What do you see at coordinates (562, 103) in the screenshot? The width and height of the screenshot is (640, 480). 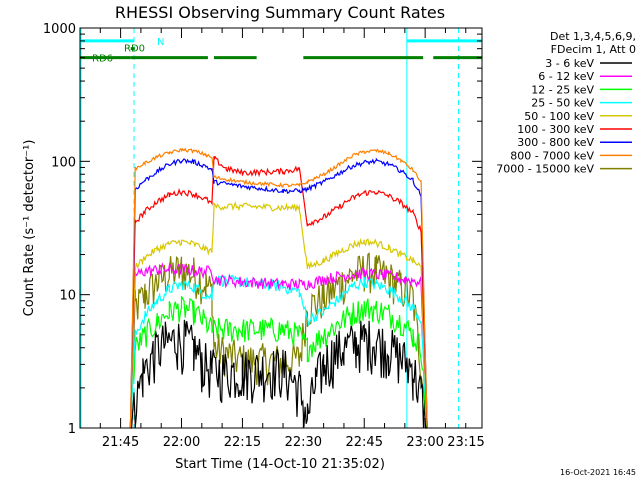 I see `legend-label: 25 - 50 keV` at bounding box center [562, 103].